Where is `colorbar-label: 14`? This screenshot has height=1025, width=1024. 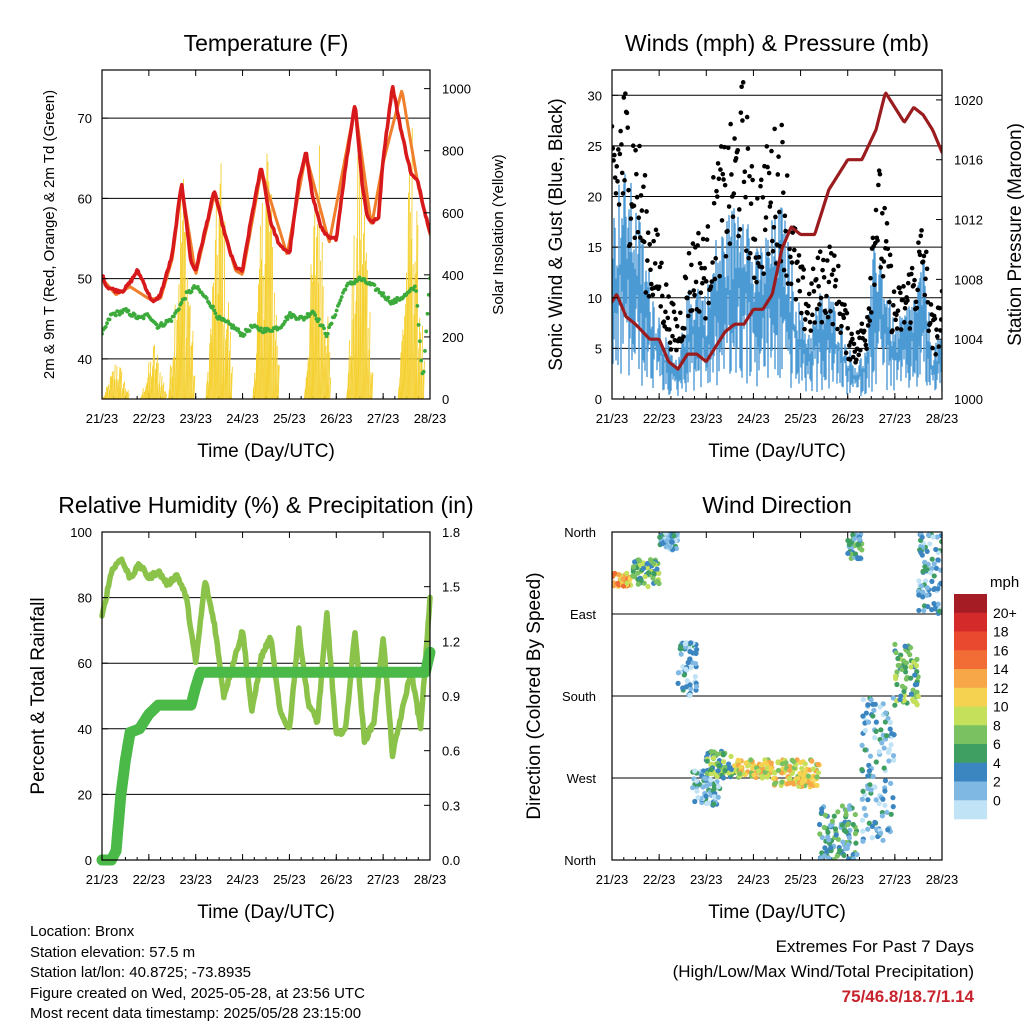
colorbar-label: 14 is located at coordinates (1001, 669).